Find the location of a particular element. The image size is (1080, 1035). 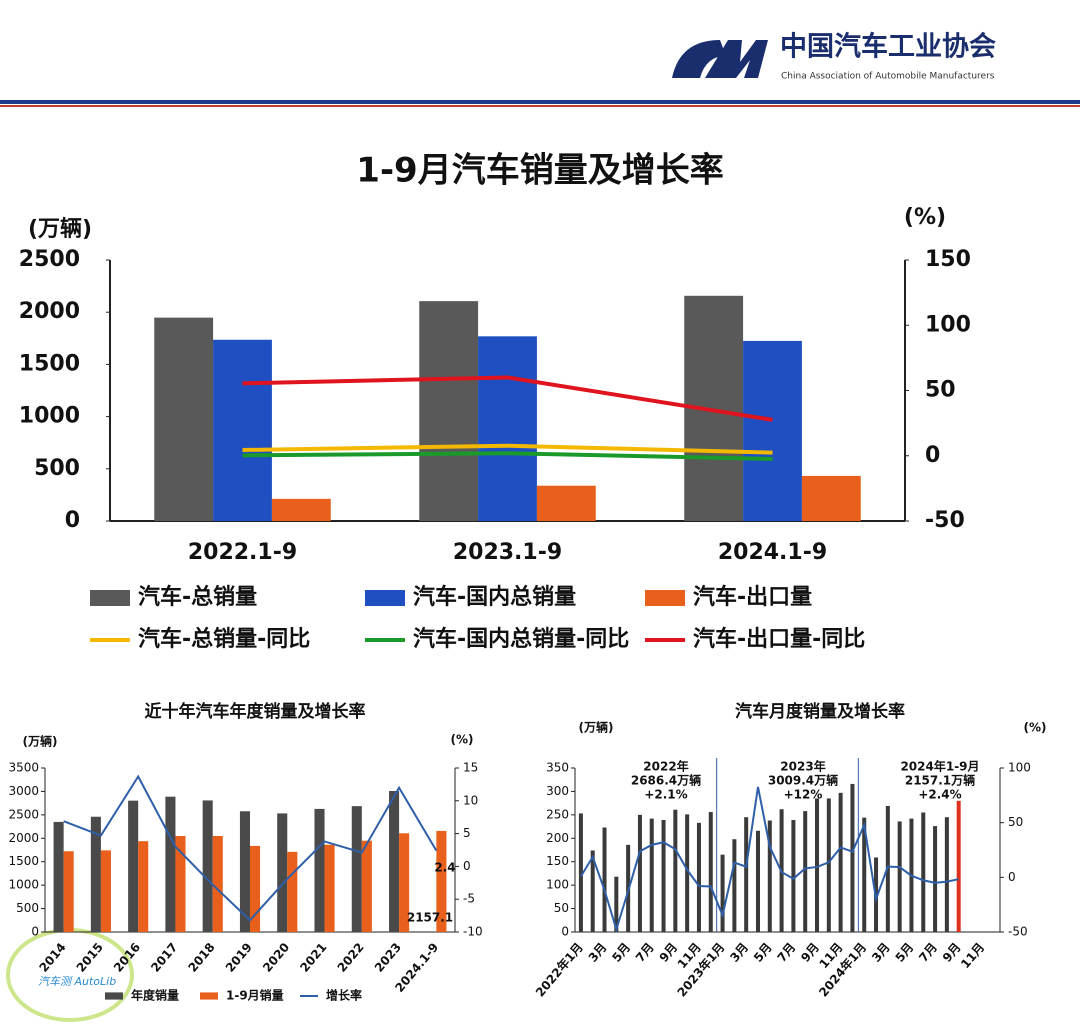

annotation: 2024年1-9月 is located at coordinates (939, 766).